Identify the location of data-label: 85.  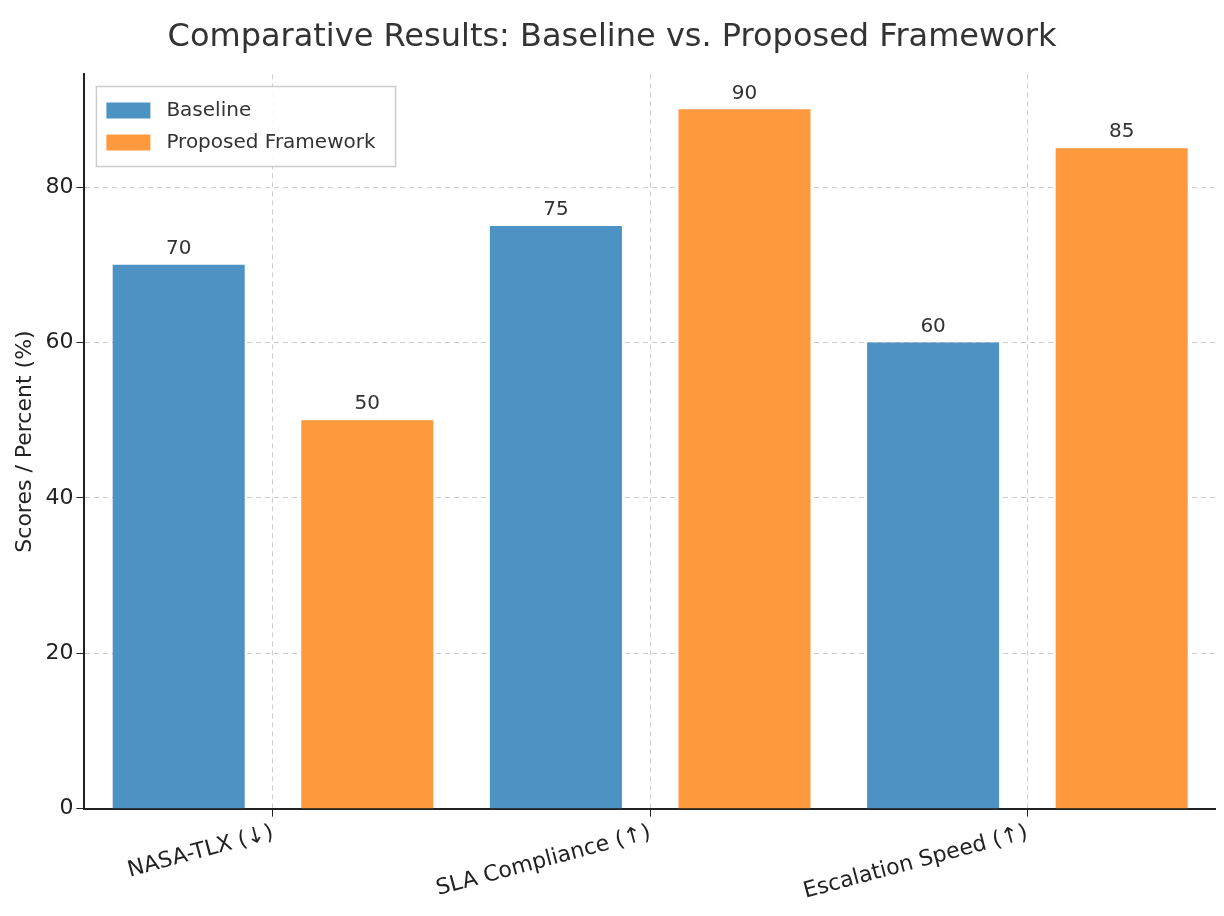
(1121, 130).